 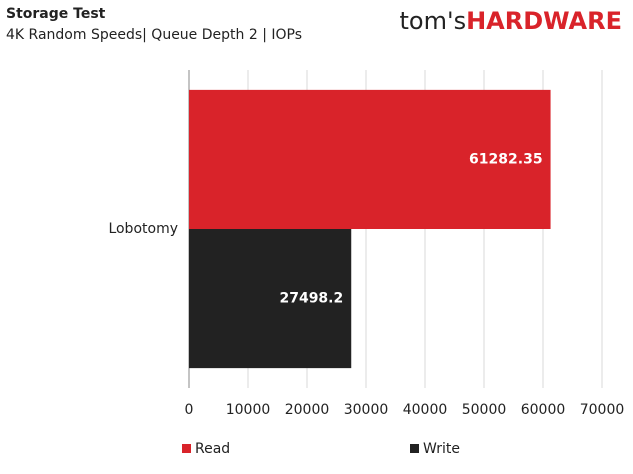 I want to click on x-tick-label: 40000, so click(x=425, y=410).